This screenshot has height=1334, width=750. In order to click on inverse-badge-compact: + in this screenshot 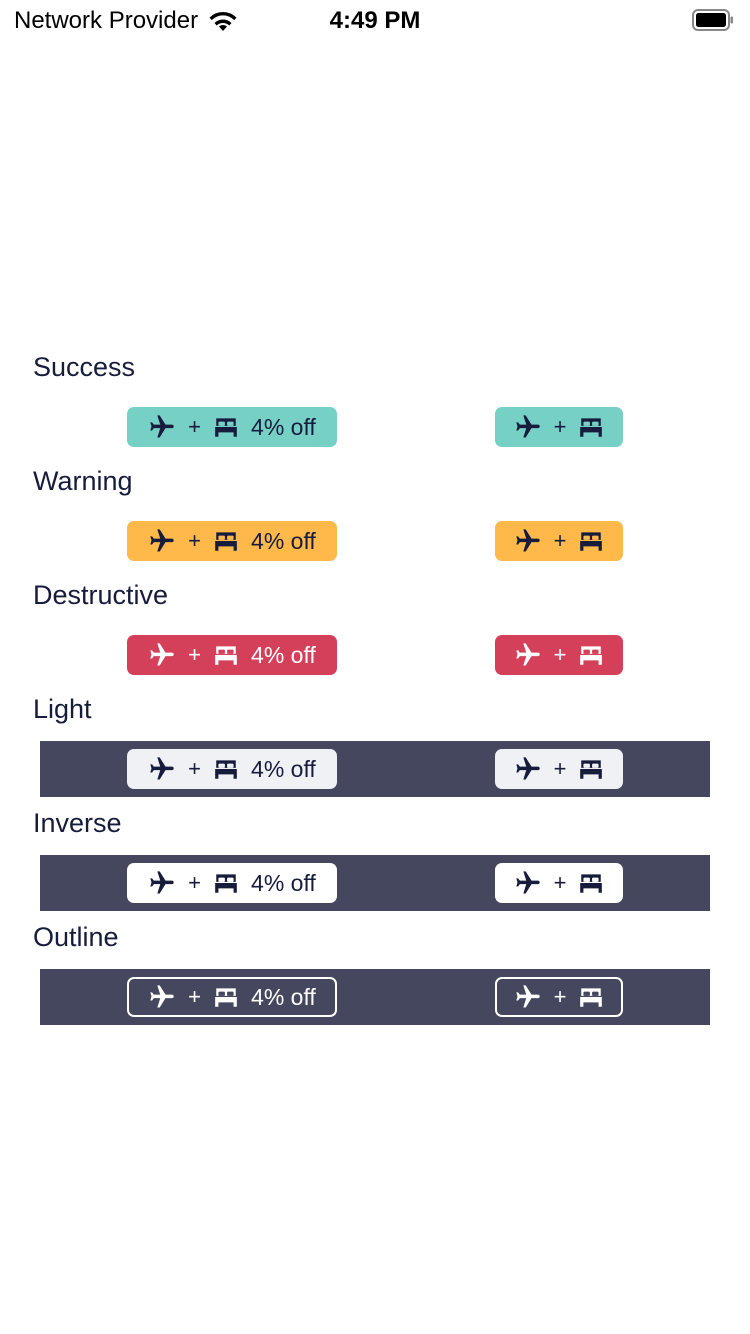, I will do `click(559, 883)`.